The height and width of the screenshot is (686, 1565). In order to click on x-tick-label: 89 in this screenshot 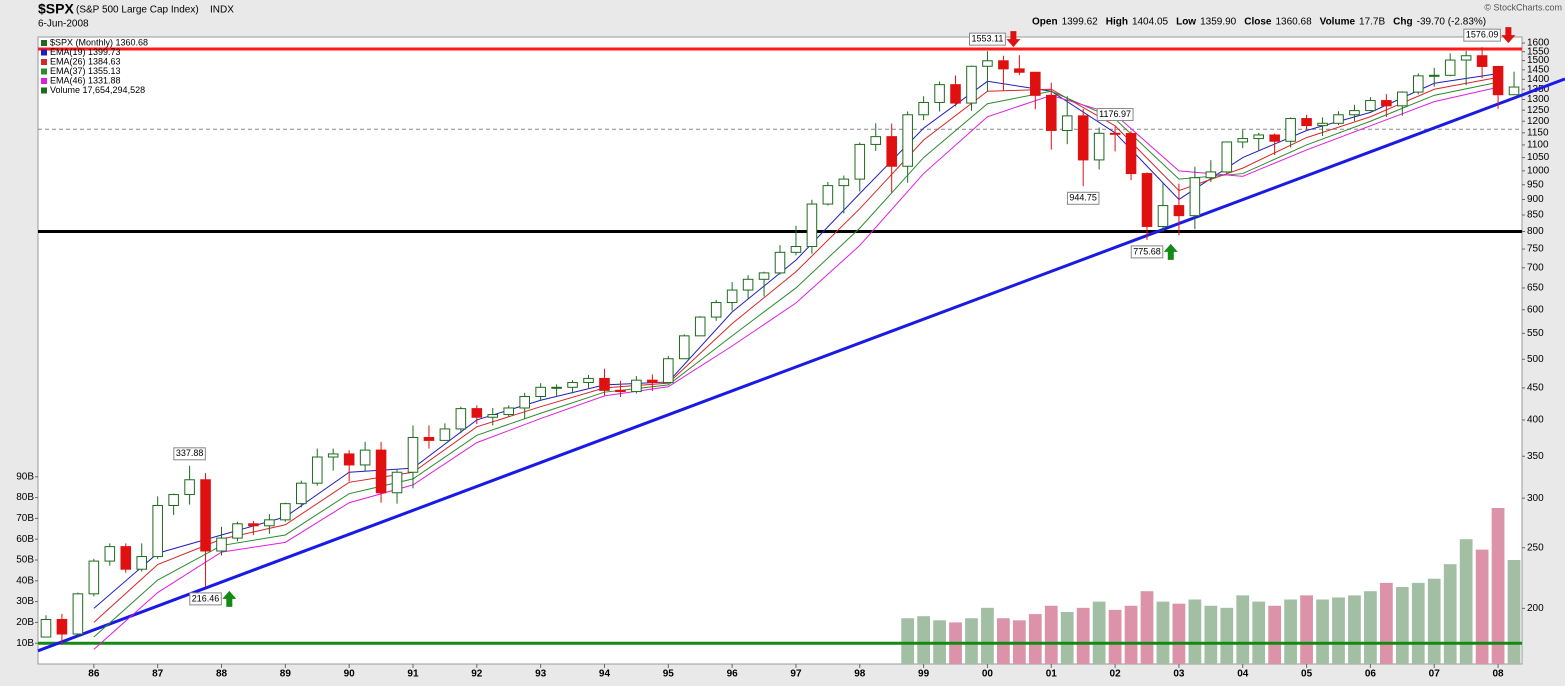, I will do `click(286, 674)`.